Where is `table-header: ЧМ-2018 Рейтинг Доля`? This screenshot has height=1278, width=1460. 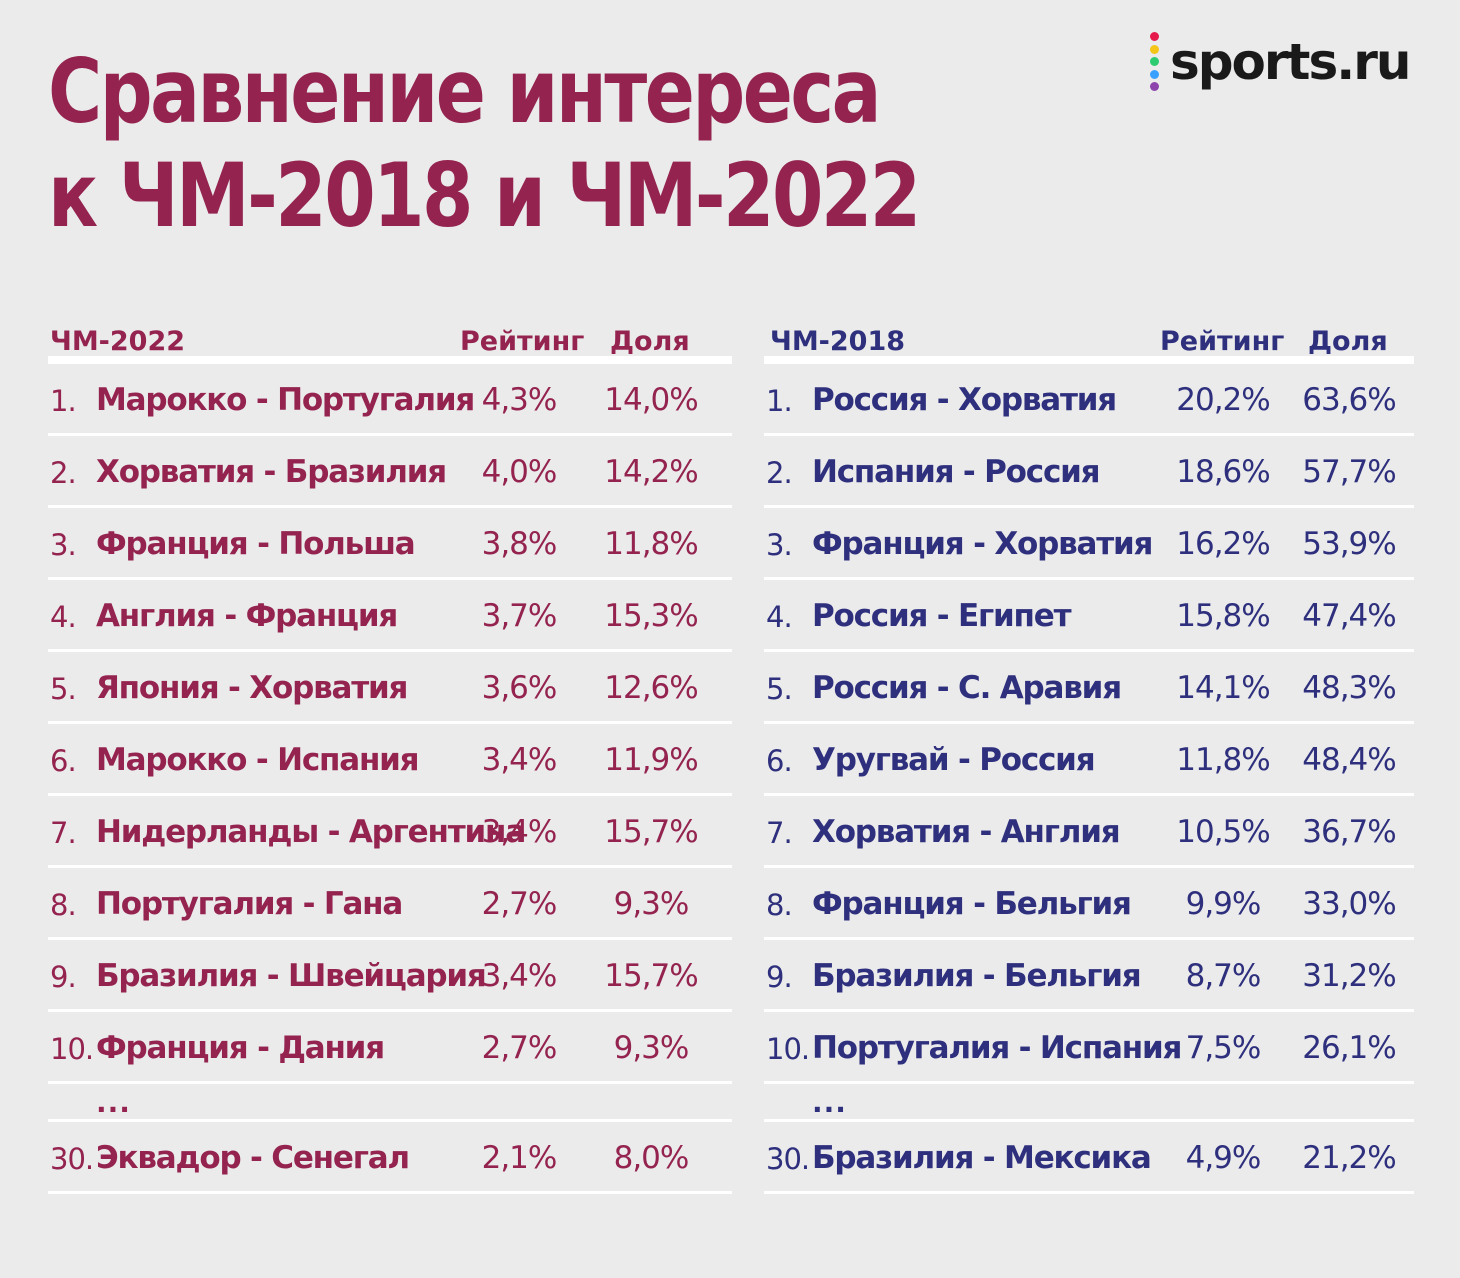
table-header: ЧМ-2018 Рейтинг Доля is located at coordinates (1089, 344).